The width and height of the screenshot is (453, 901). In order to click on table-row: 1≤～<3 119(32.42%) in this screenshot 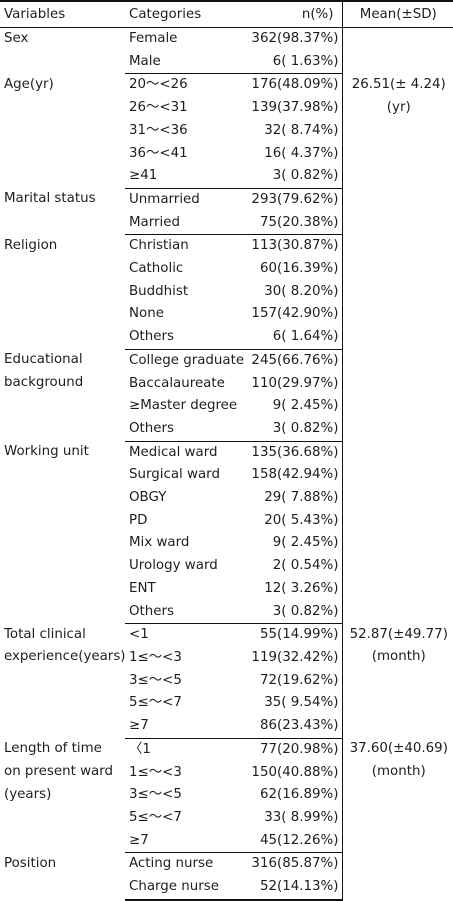, I will do `click(226, 658)`.